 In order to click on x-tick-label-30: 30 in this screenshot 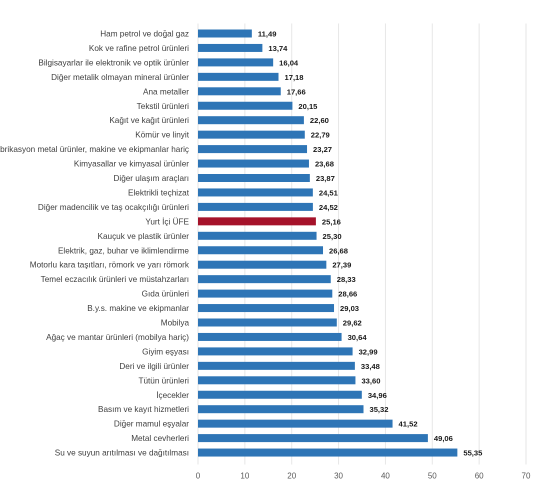, I will do `click(338, 476)`.